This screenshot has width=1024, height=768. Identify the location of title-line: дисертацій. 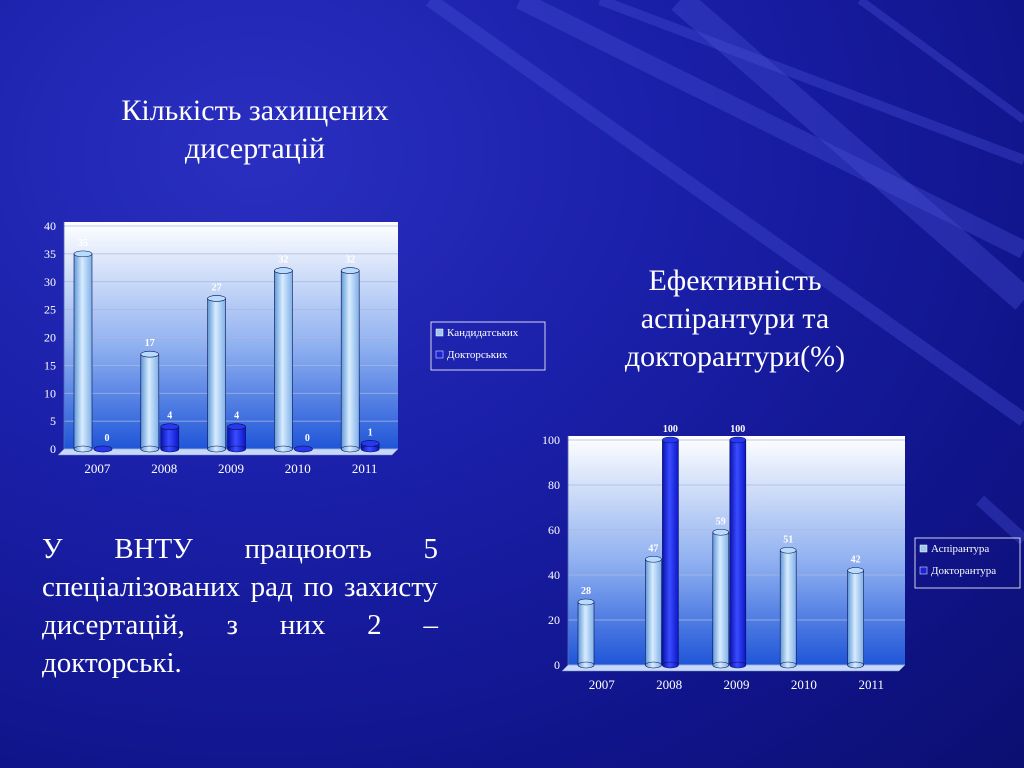
(255, 148).